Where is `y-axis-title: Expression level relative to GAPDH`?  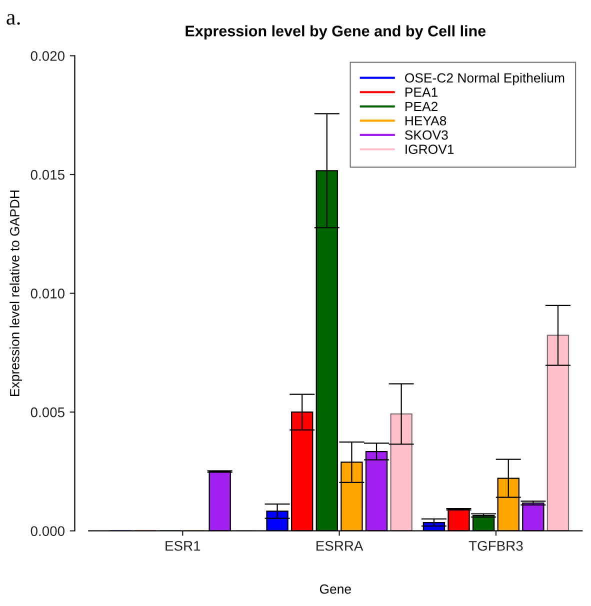
y-axis-title: Expression level relative to GAPDH is located at coordinates (16, 293).